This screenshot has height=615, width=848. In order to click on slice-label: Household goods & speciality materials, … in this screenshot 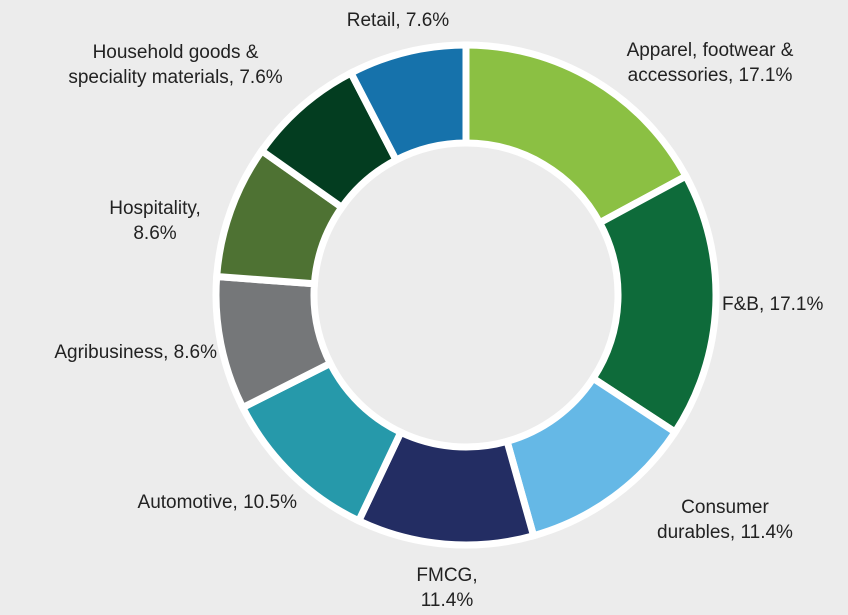, I will do `click(175, 65)`.